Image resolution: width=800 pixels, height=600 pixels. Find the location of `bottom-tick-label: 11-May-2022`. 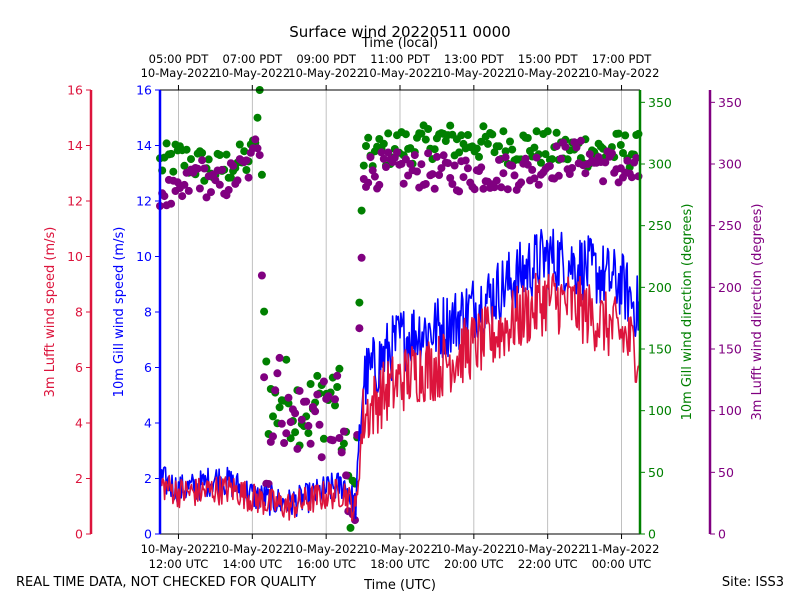

bottom-tick-label: 11-May-2022 is located at coordinates (622, 549).